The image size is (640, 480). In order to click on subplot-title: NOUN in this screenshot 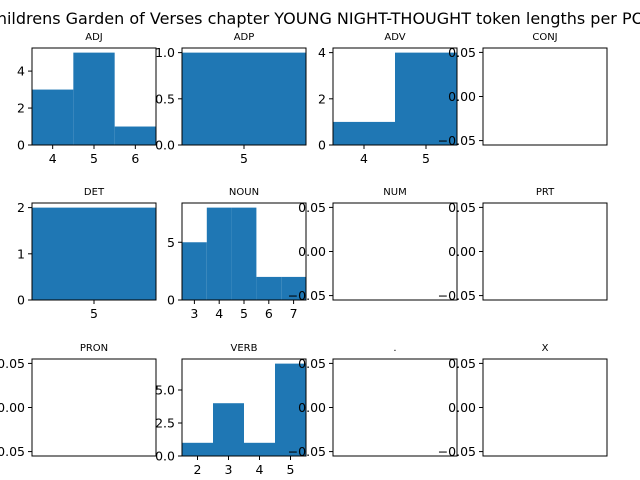, I will do `click(244, 192)`.